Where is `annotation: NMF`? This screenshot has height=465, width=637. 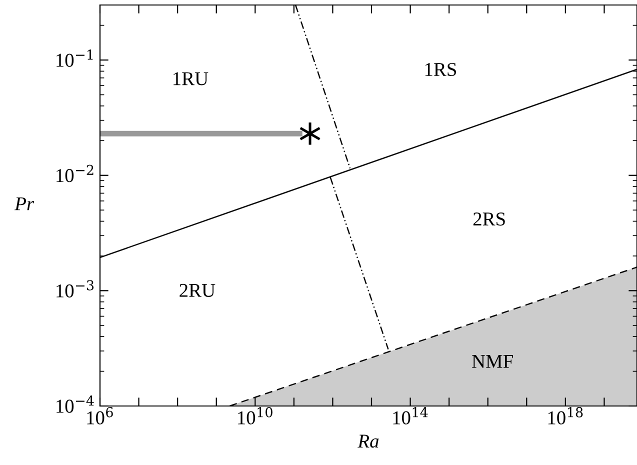
annotation: NMF is located at coordinates (492, 361).